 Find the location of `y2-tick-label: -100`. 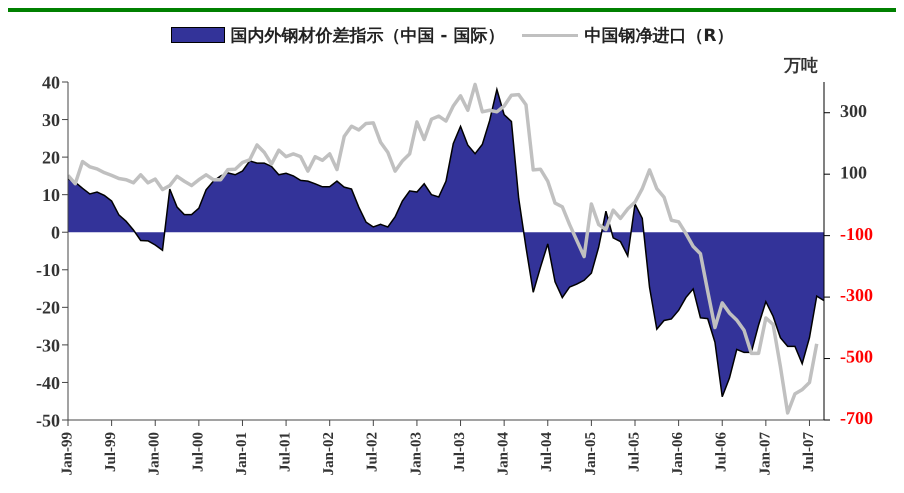

y2-tick-label: -100 is located at coordinates (856, 234).